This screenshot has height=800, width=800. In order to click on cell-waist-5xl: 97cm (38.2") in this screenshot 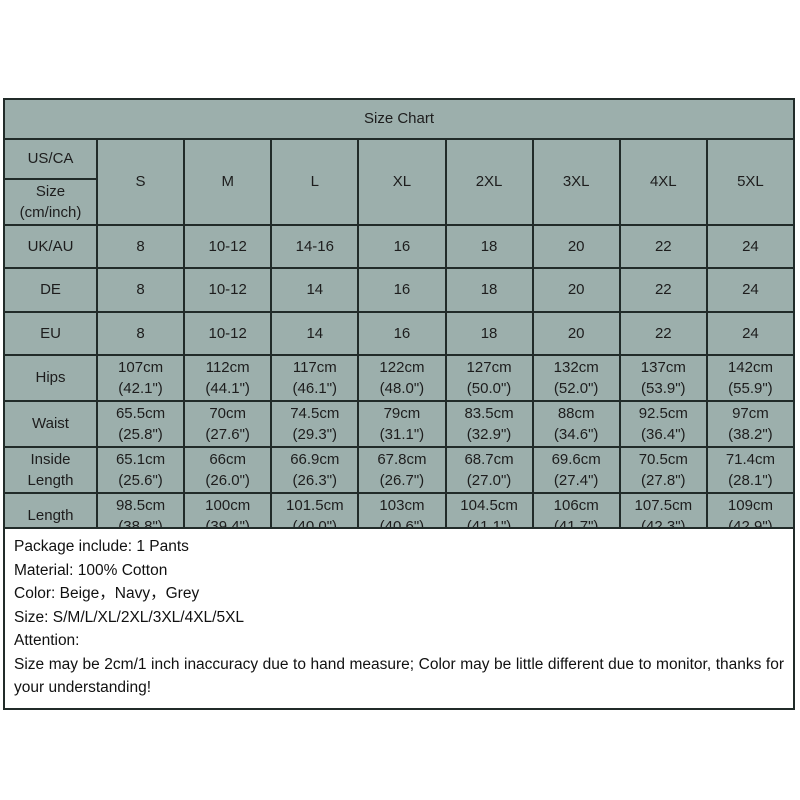, I will do `click(750, 424)`.